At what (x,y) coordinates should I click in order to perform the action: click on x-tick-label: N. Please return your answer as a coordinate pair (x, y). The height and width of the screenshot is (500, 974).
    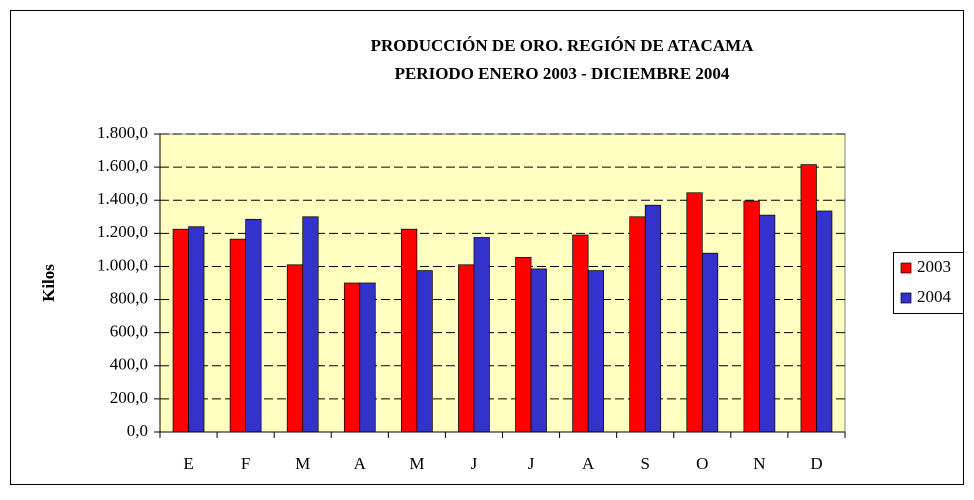
    Looking at the image, I should click on (759, 463).